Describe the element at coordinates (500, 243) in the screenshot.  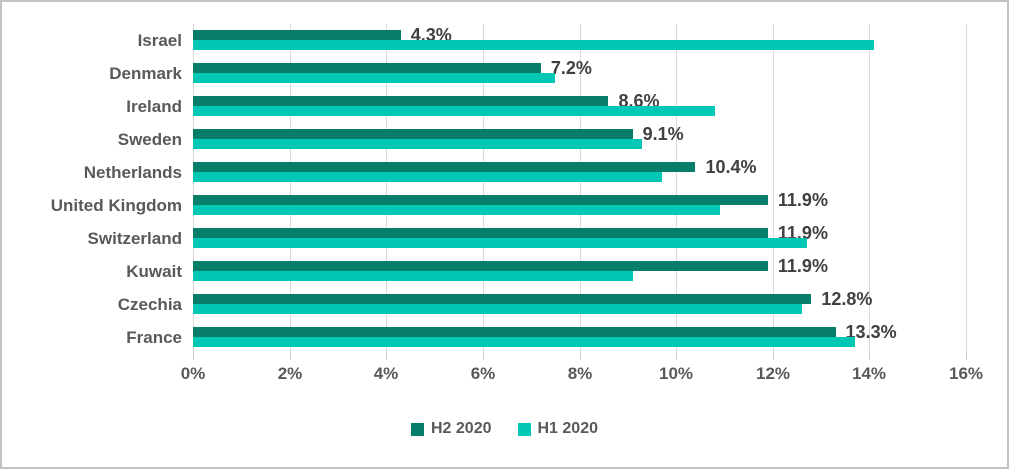
I see `bar-h1-2020-switzerland` at that location.